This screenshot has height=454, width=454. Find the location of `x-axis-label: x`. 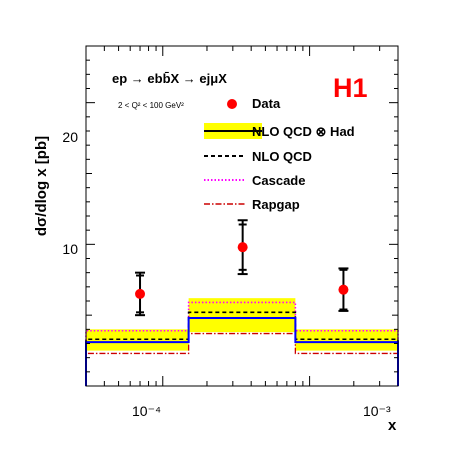

x-axis-label: x is located at coordinates (392, 425).